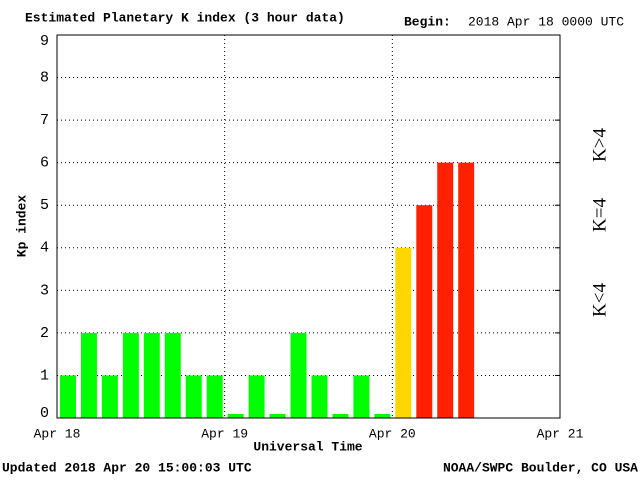 The width and height of the screenshot is (640, 480). What do you see at coordinates (44, 413) in the screenshot?
I see `y-tick-label: 0` at bounding box center [44, 413].